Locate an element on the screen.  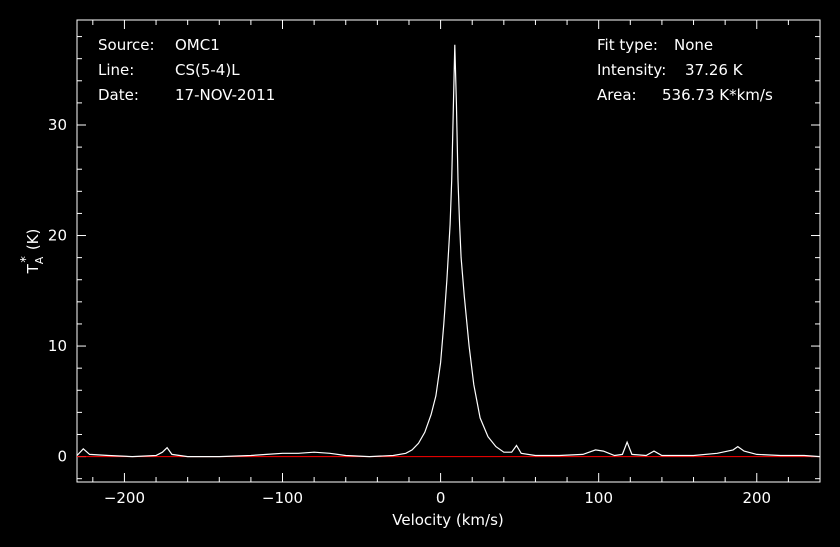
y-axis-label: TA* (K) is located at coordinates (32, 252).